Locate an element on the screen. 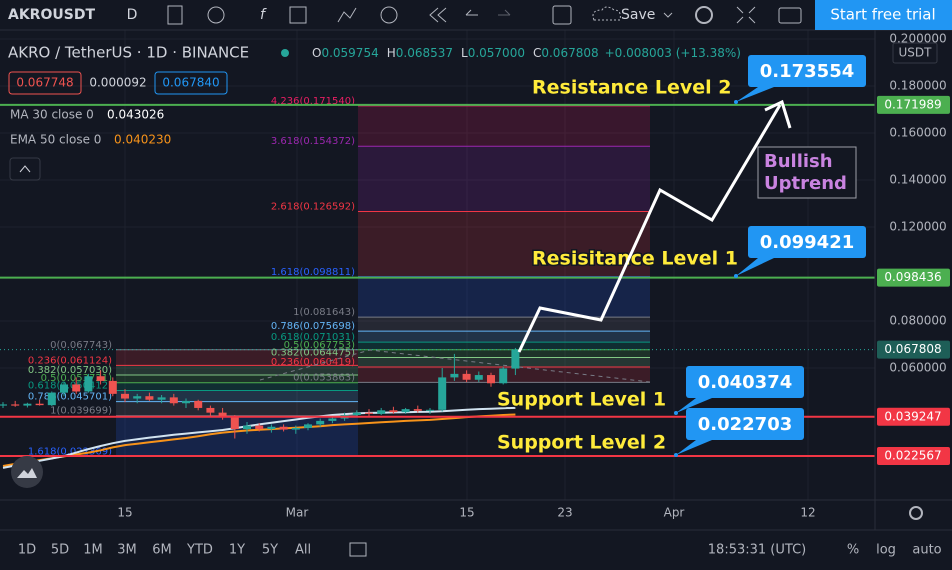  compare-icon is located at coordinates (298, 15).